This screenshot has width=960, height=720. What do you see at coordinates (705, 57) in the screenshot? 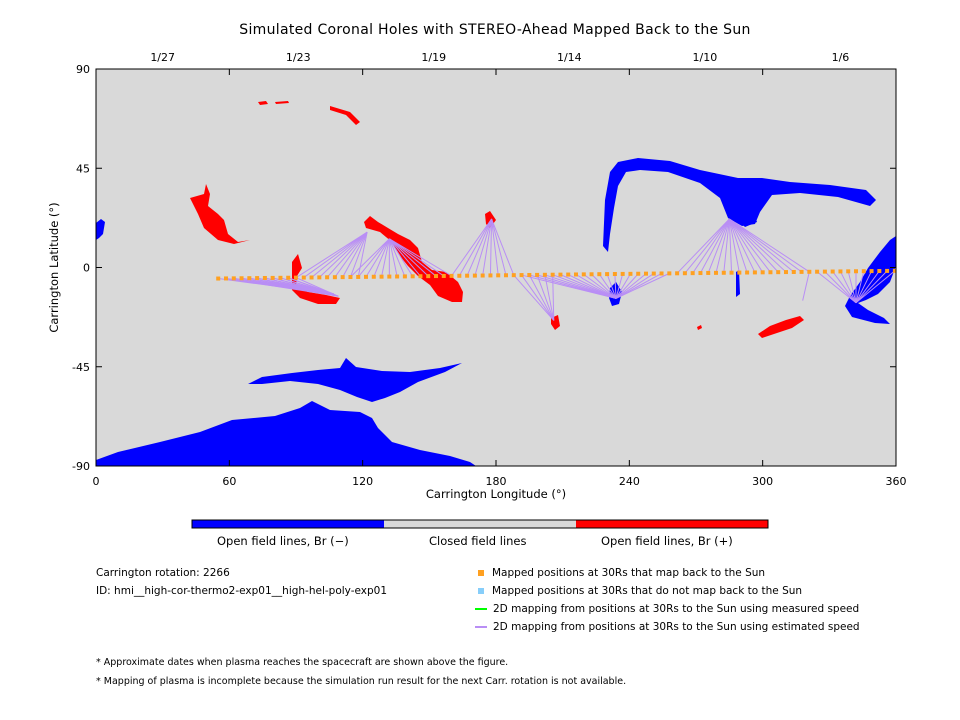
I see `date-tick-label: 1/10` at bounding box center [705, 57].